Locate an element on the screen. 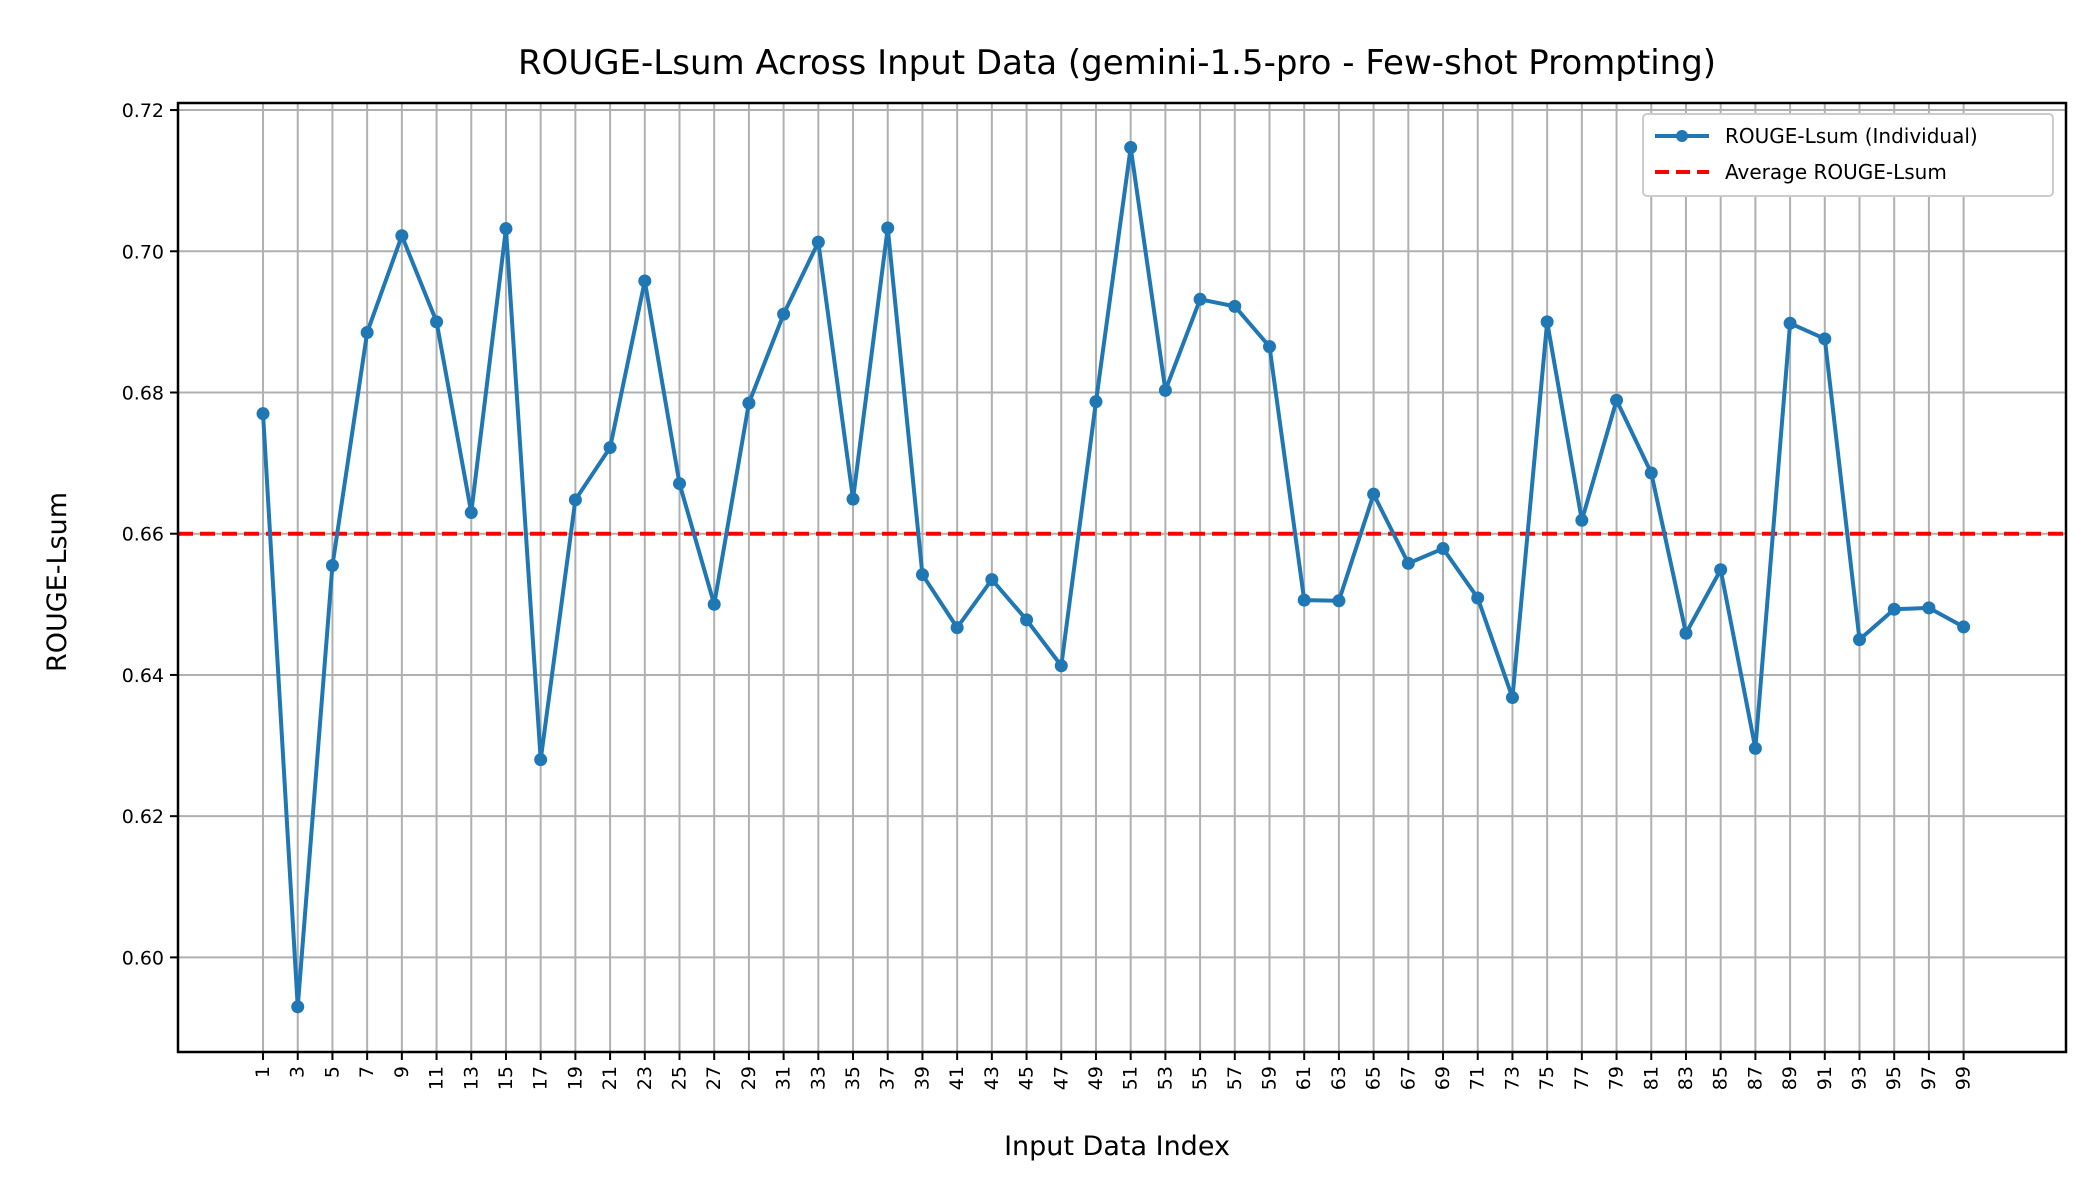  y-axis-ticks: 0.60 0.62 0.64 0.66 0.68 0.70 0.72 is located at coordinates (150, 534).